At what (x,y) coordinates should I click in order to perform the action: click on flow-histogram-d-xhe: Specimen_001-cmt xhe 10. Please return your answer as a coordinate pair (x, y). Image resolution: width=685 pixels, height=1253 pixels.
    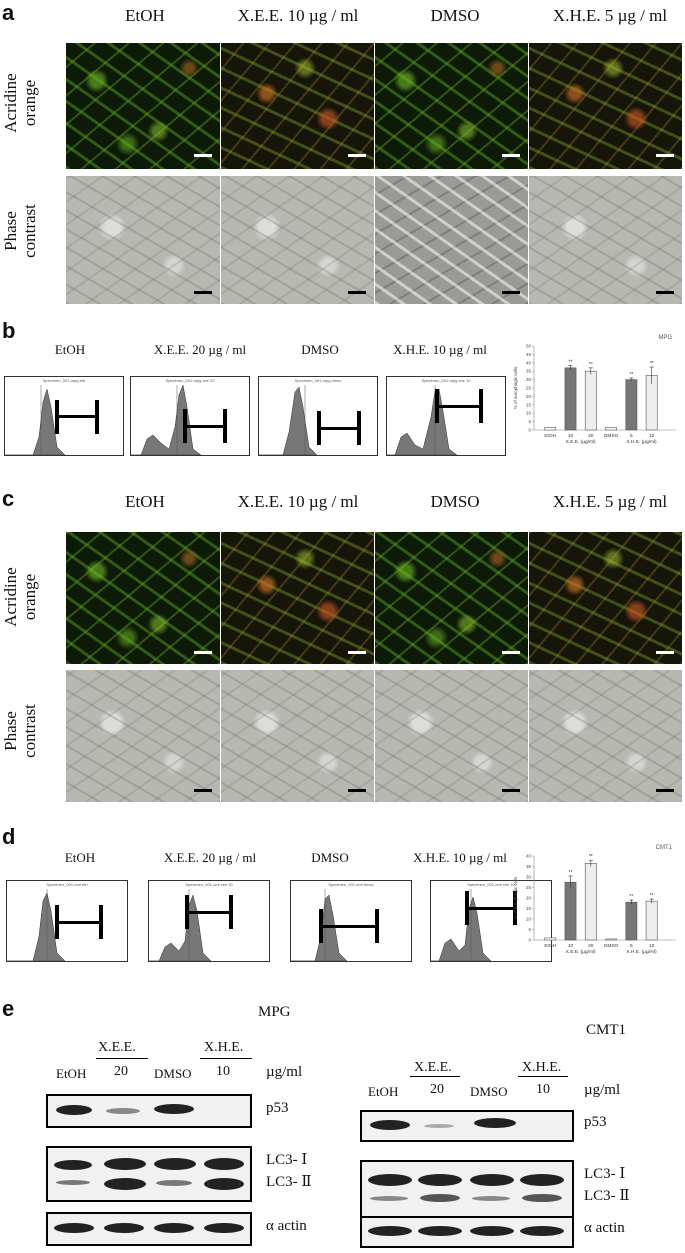
    Looking at the image, I should click on (491, 921).